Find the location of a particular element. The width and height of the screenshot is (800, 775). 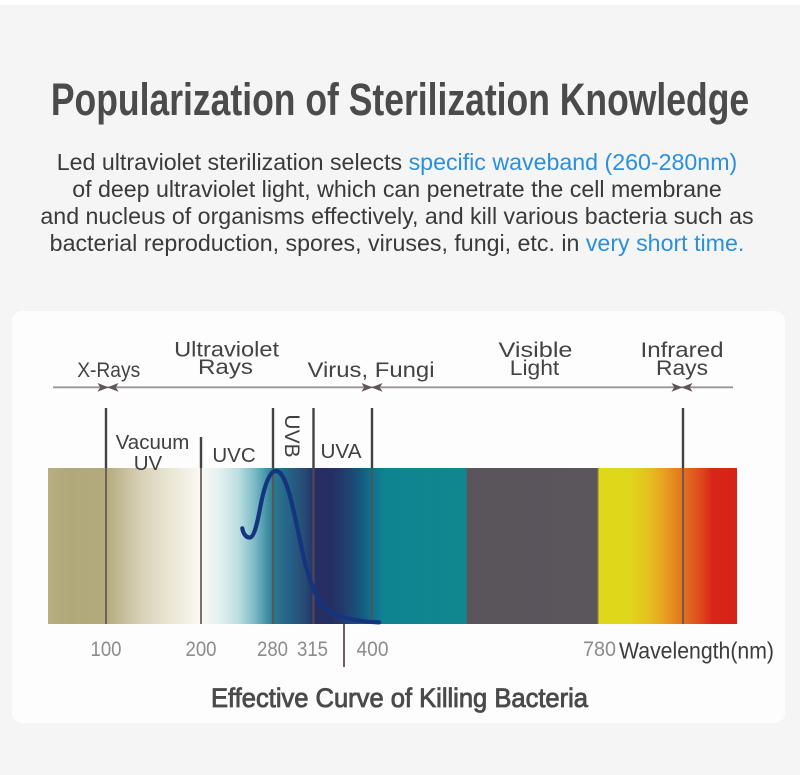

svg-text: 780 is located at coordinates (599, 649).